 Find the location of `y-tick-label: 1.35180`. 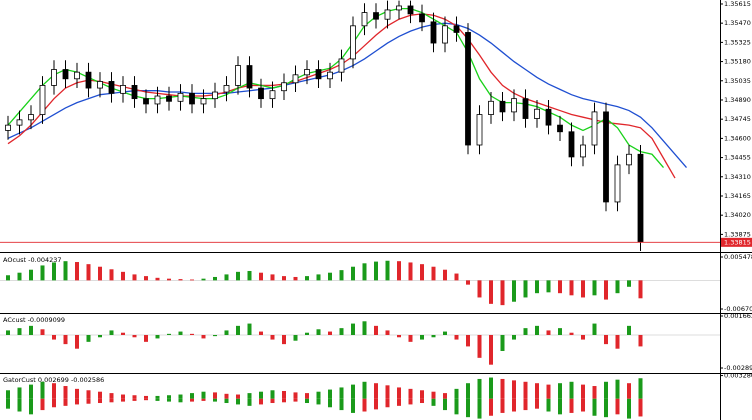

y-tick-label: 1.35180 is located at coordinates (737, 62).